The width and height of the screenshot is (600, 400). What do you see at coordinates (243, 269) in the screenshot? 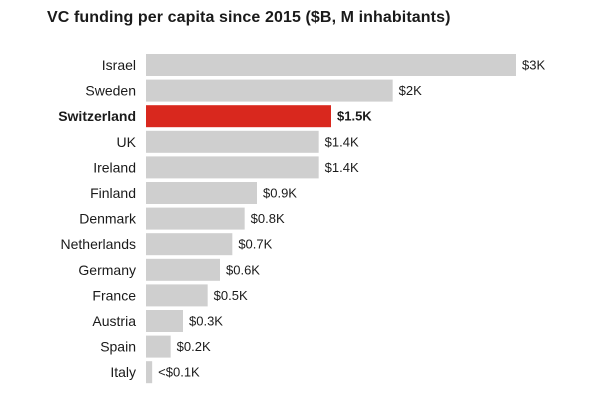
I see `value-label-germany: $0.6K` at bounding box center [243, 269].